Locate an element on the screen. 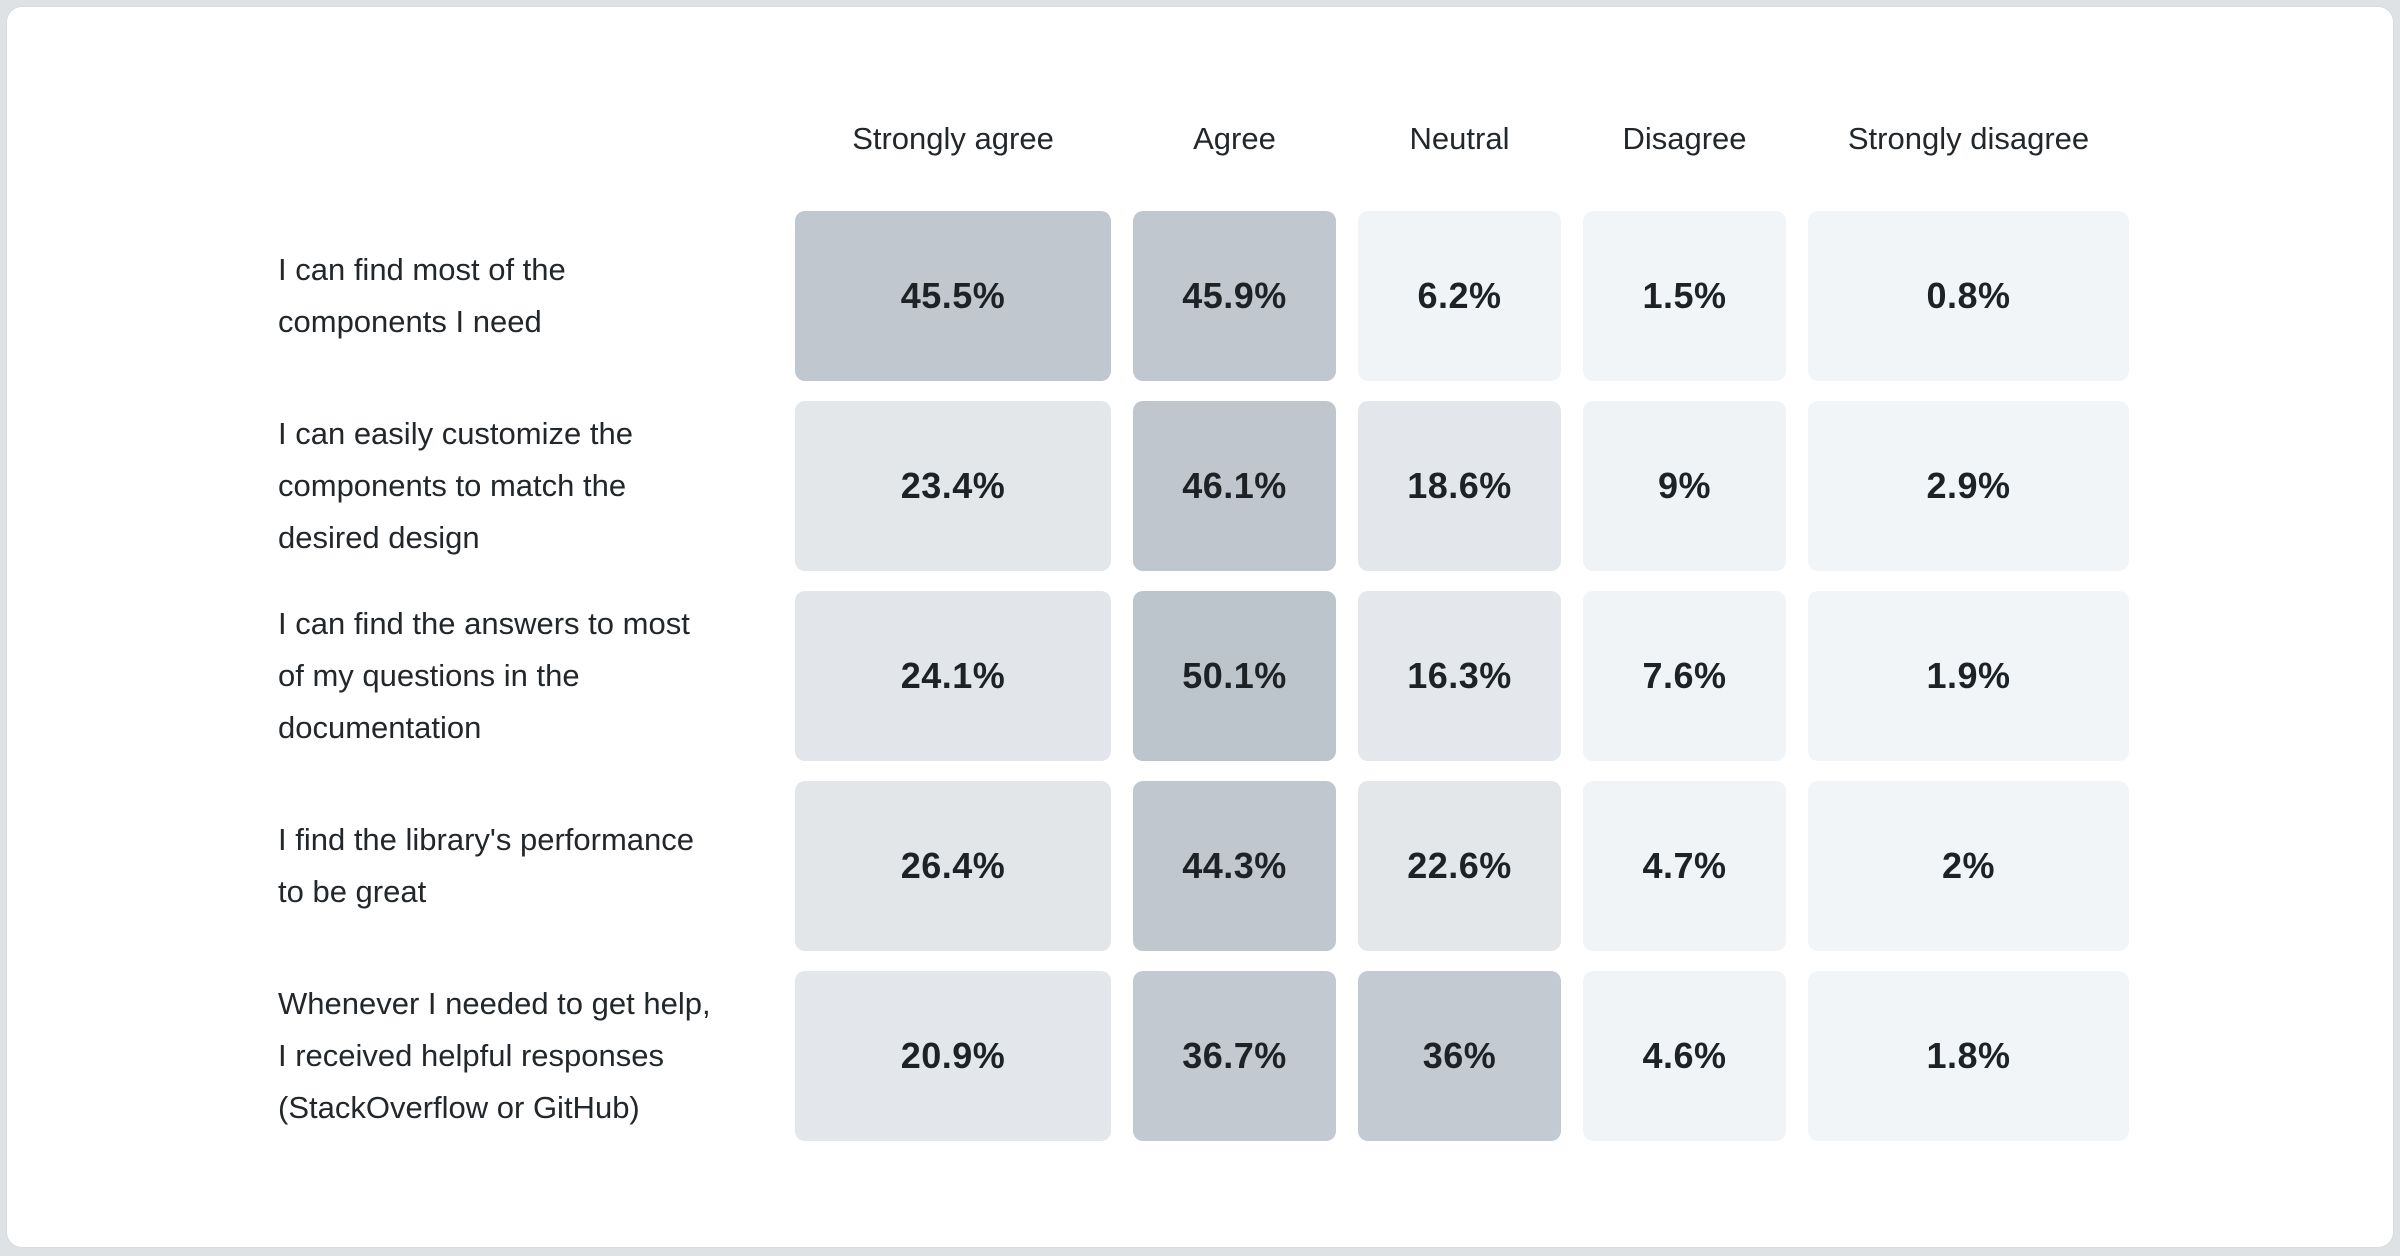 Image resolution: width=2400 pixels, height=1256 pixels. heatmap-cell: 2.9% is located at coordinates (1968, 486).